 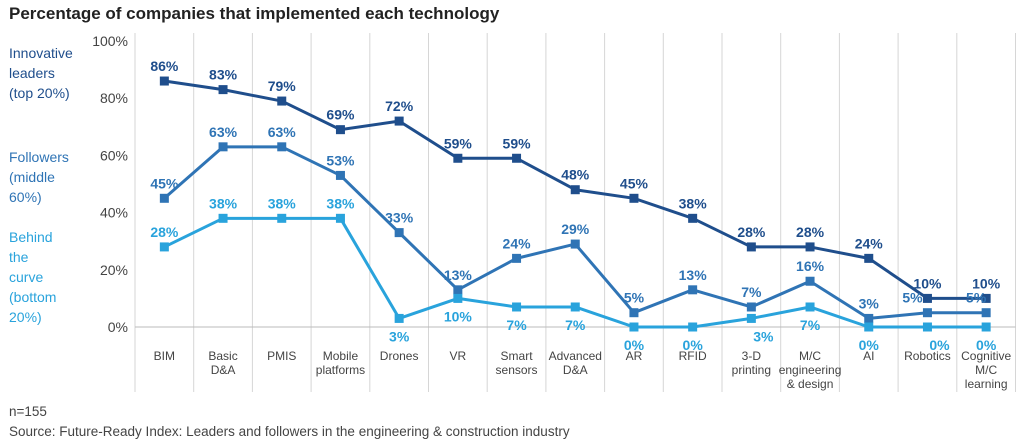 I want to click on x-tick-label: AR, so click(x=634, y=356).